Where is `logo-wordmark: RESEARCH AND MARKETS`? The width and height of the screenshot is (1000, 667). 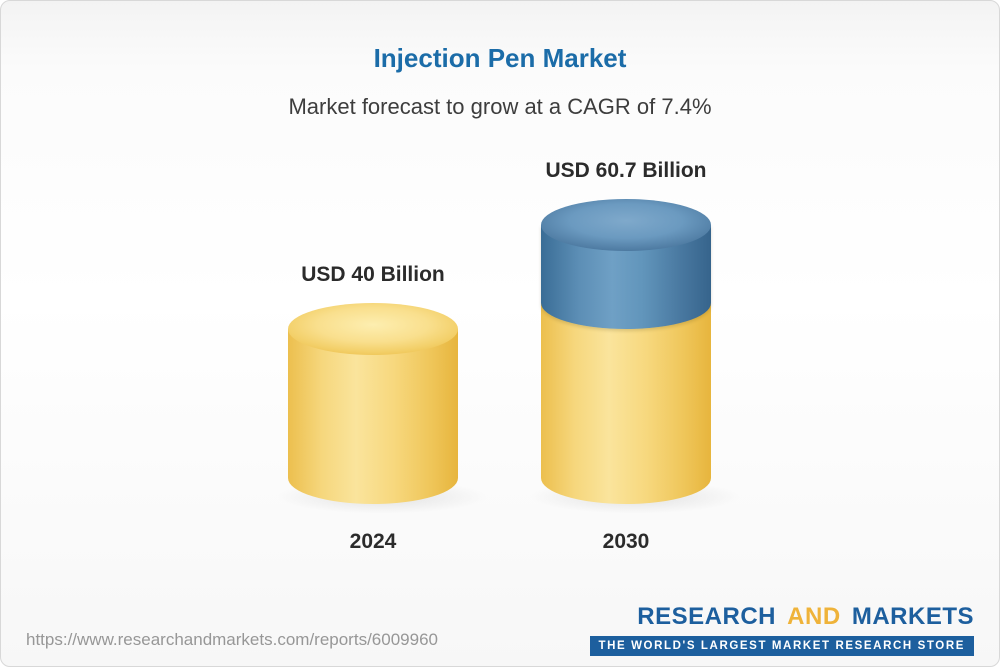
logo-wordmark: RESEARCH AND MARKETS is located at coordinates (782, 617).